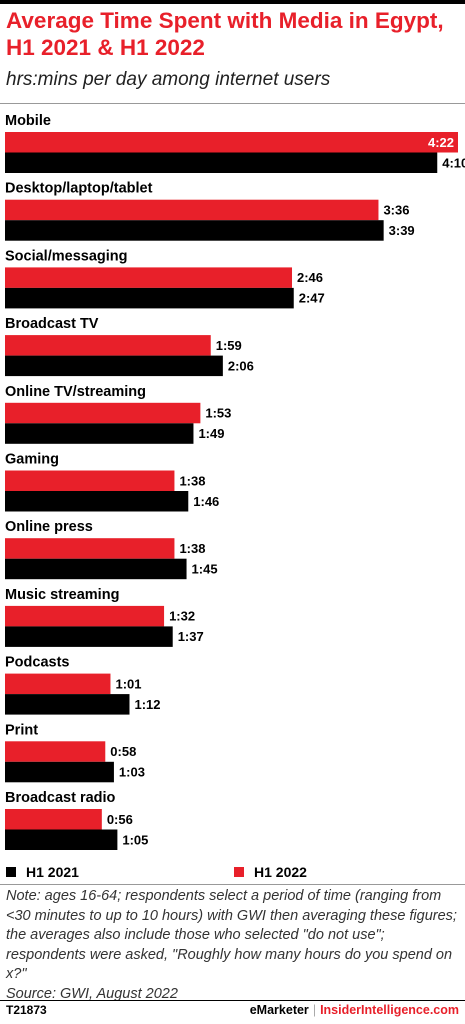 Image resolution: width=465 pixels, height=1024 pixels. I want to click on category-label-online-tv-streaming: Online TV/streaming, so click(75, 392).